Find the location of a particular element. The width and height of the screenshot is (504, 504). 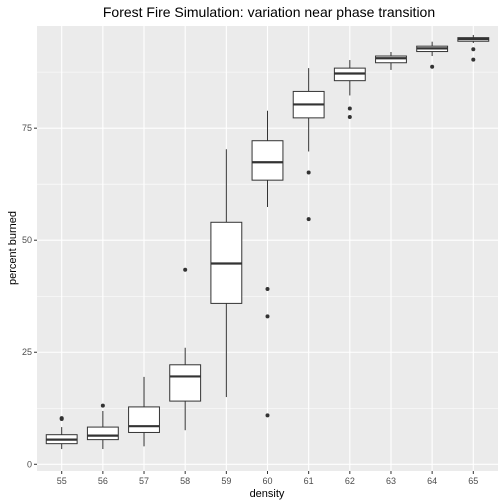

x-axis-title: density is located at coordinates (267, 494).